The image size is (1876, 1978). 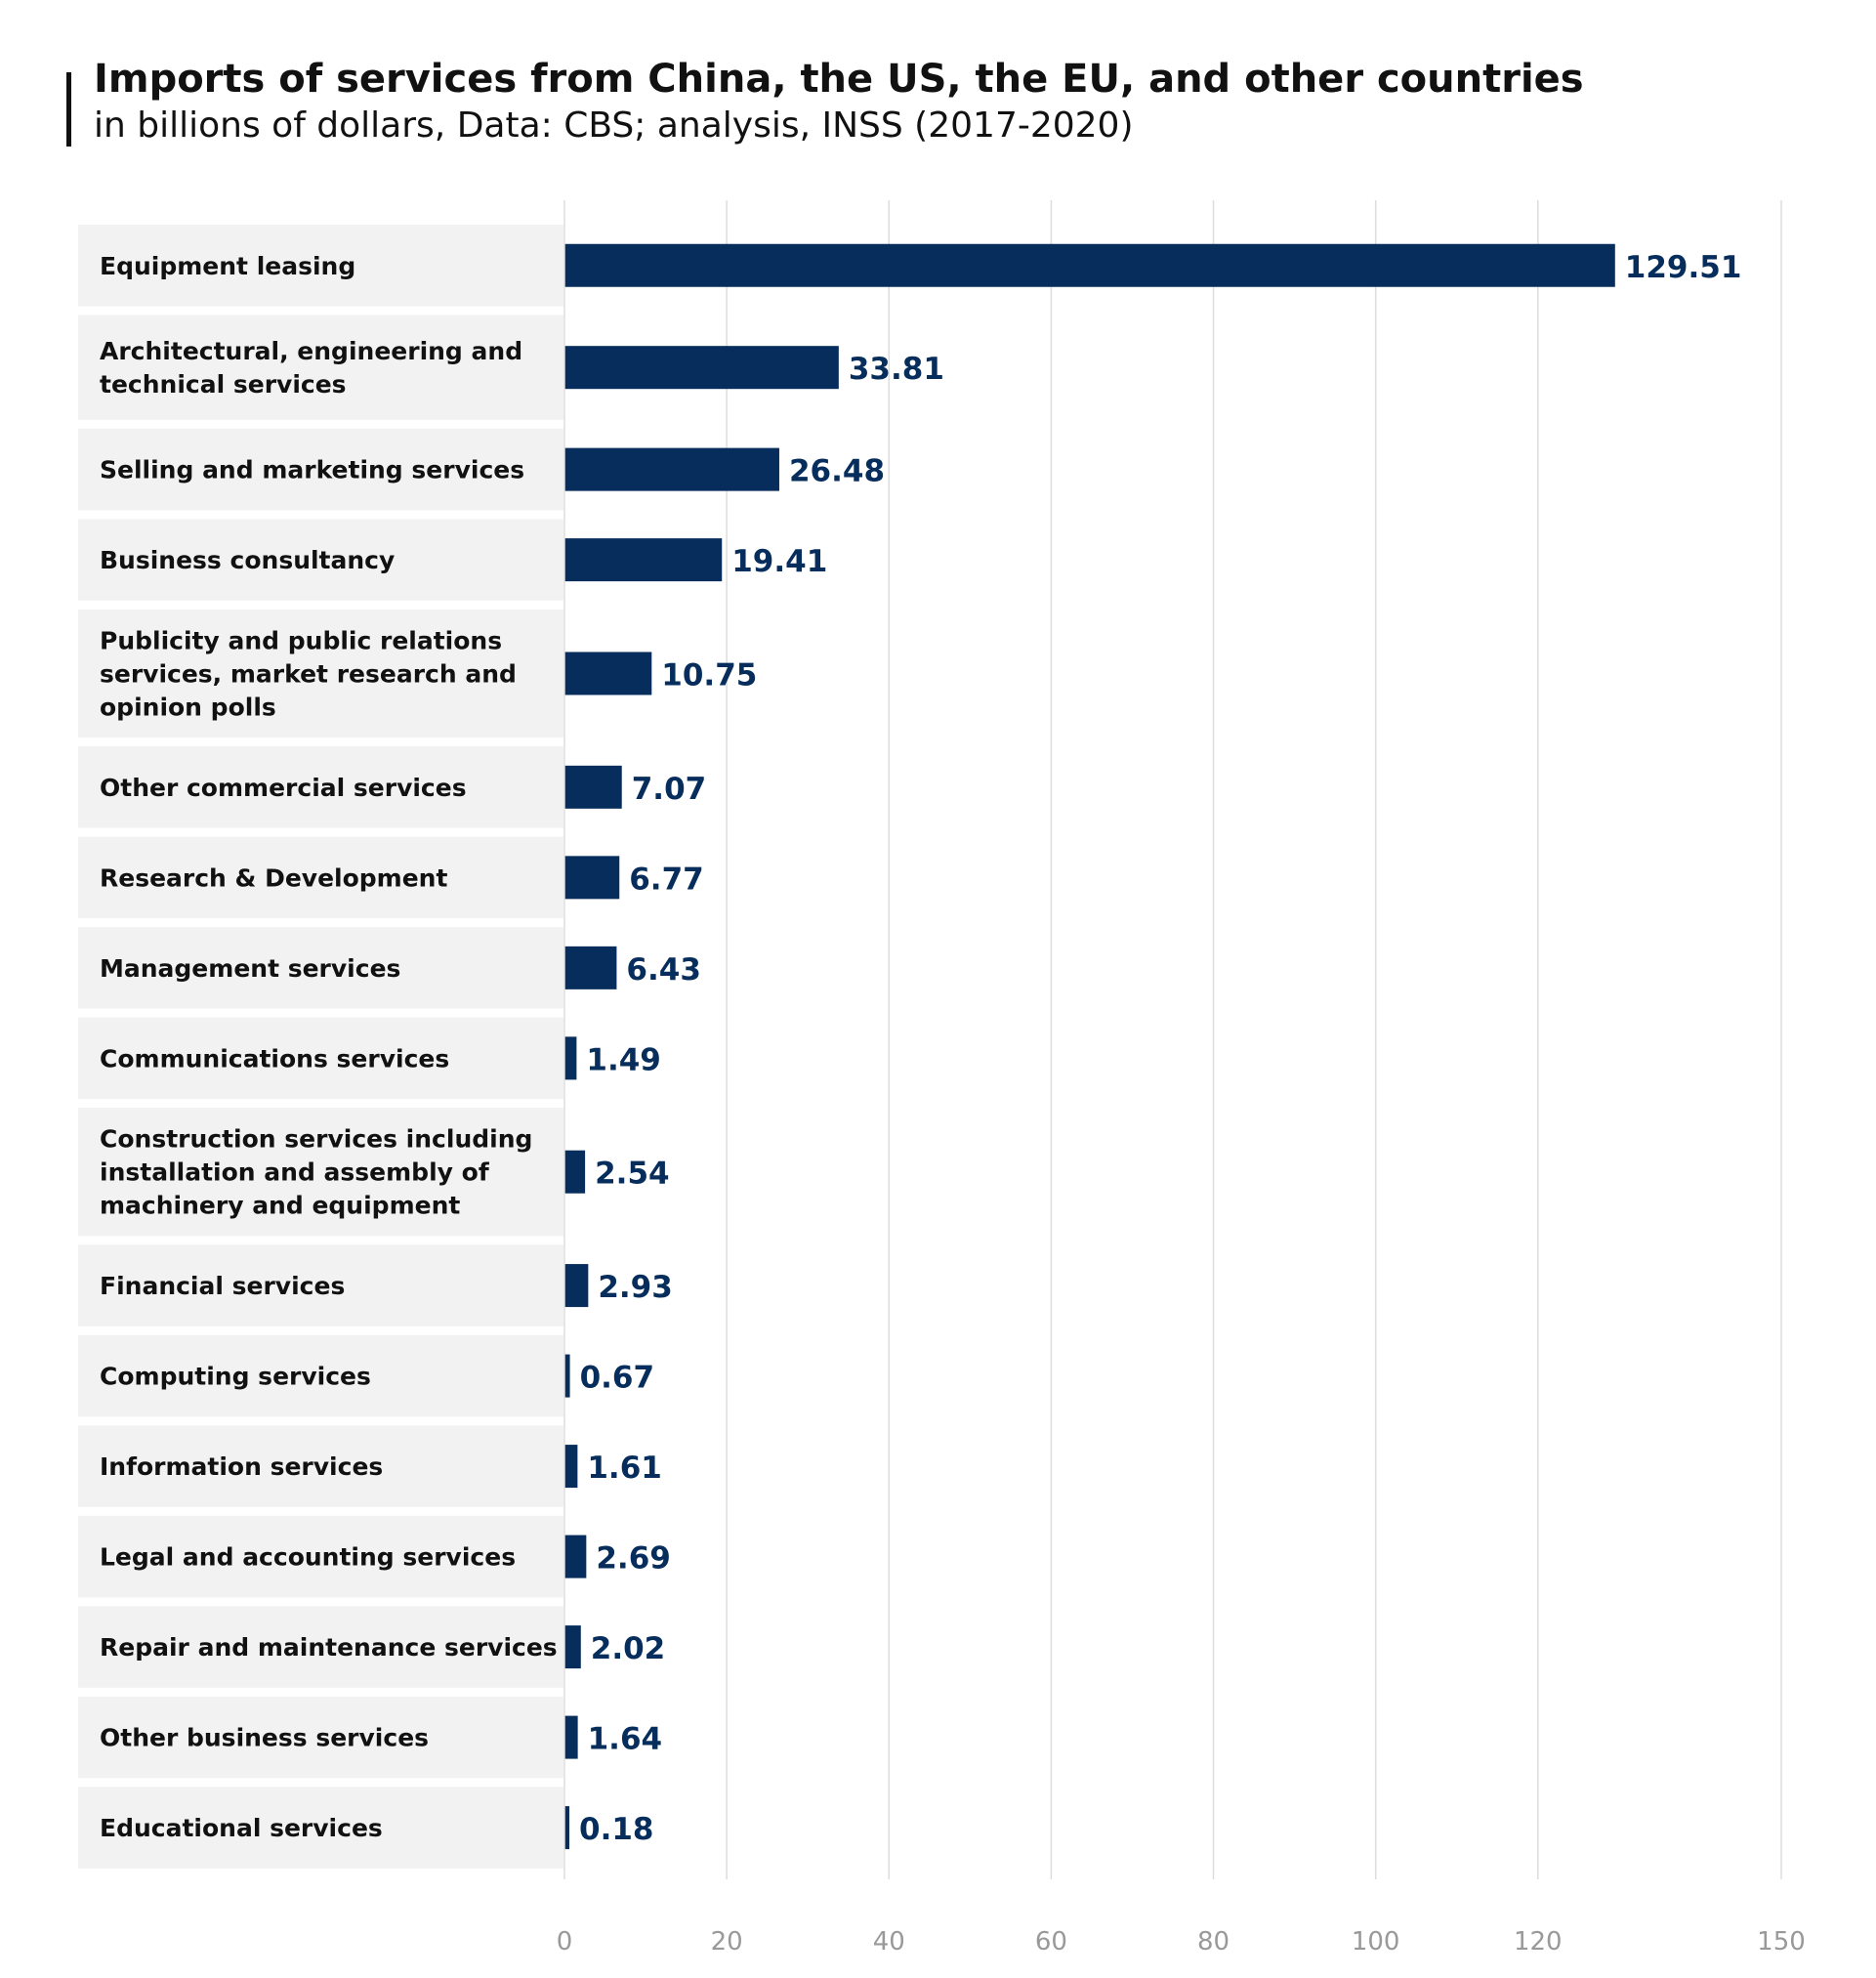 What do you see at coordinates (669, 789) in the screenshot?
I see `data-label: 7.07` at bounding box center [669, 789].